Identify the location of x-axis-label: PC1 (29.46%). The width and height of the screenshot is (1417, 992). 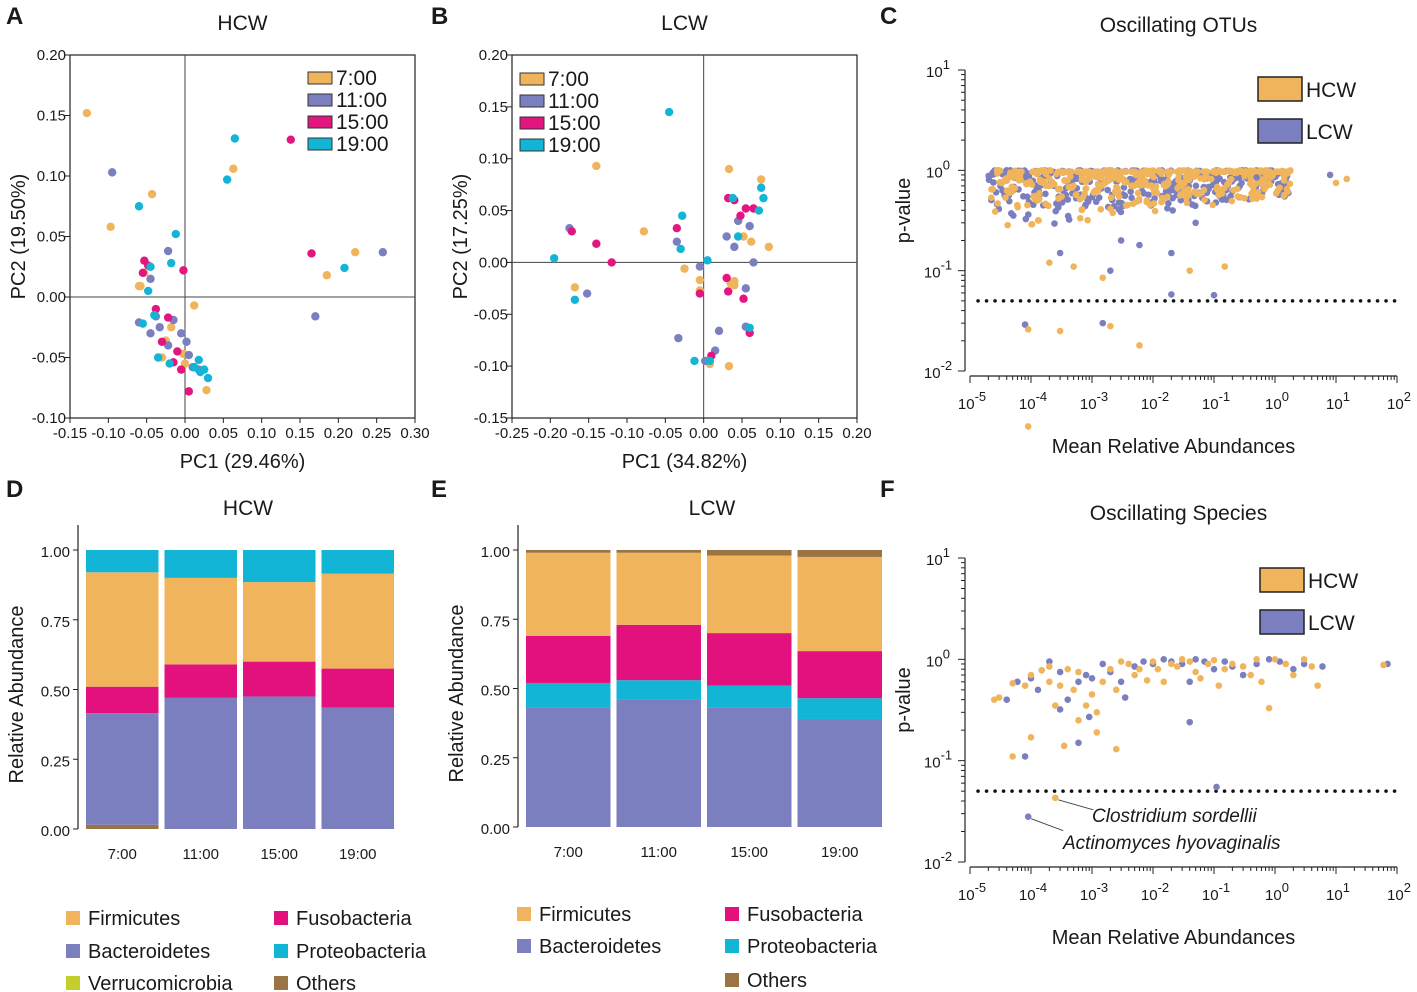
(243, 462).